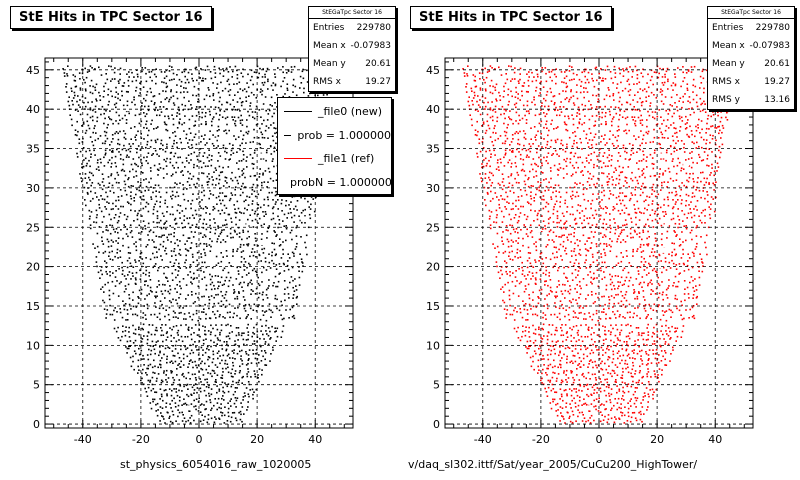 The width and height of the screenshot is (800, 480). What do you see at coordinates (352, 13) in the screenshot?
I see `left-stats-header: StEGaTpc Sector 16` at bounding box center [352, 13].